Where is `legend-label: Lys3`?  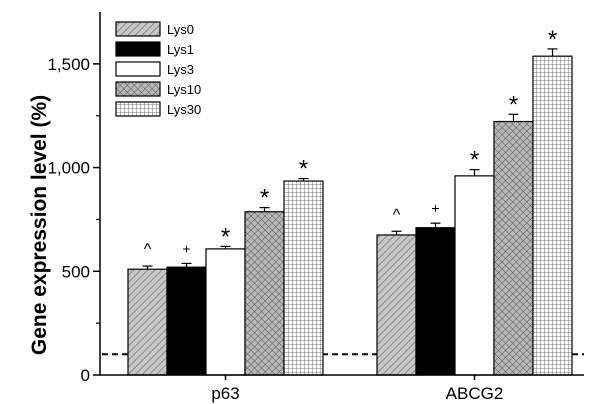
legend-label: Lys3 is located at coordinates (180, 69).